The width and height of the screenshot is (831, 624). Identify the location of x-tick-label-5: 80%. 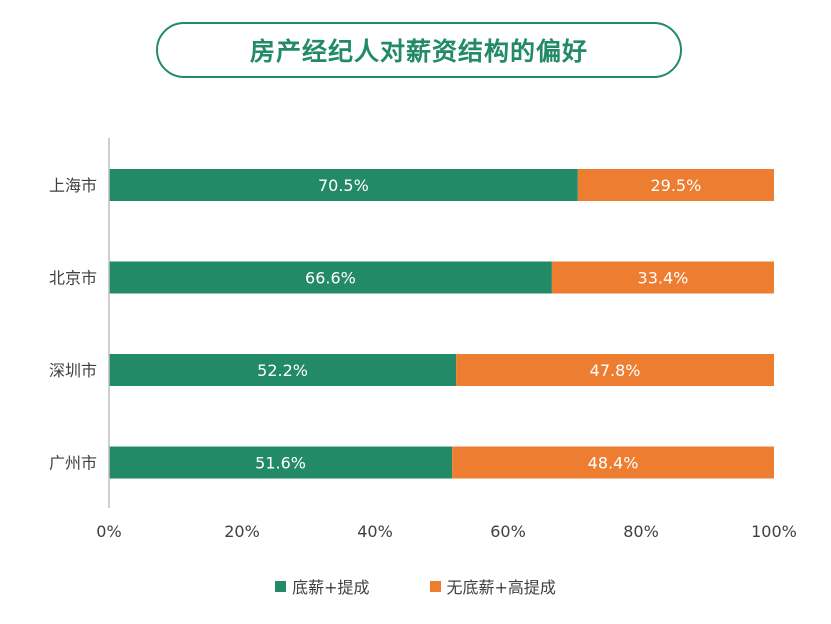
(641, 531).